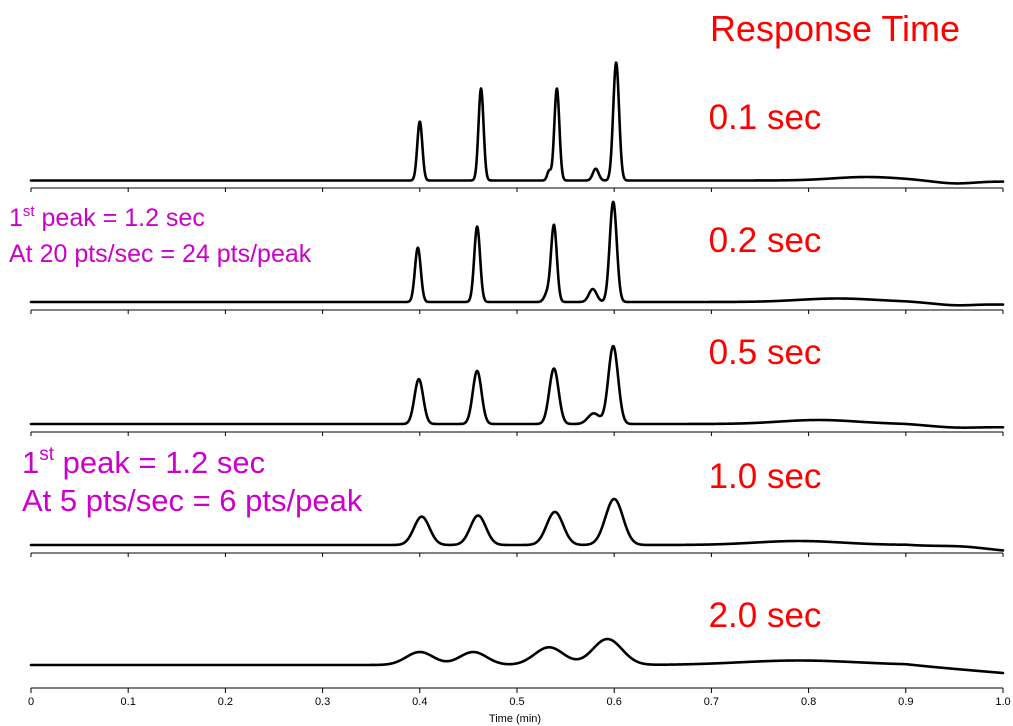 The width and height of the screenshot is (1013, 726). Describe the element at coordinates (835, 28) in the screenshot. I see `chart-title: Response Time` at that location.